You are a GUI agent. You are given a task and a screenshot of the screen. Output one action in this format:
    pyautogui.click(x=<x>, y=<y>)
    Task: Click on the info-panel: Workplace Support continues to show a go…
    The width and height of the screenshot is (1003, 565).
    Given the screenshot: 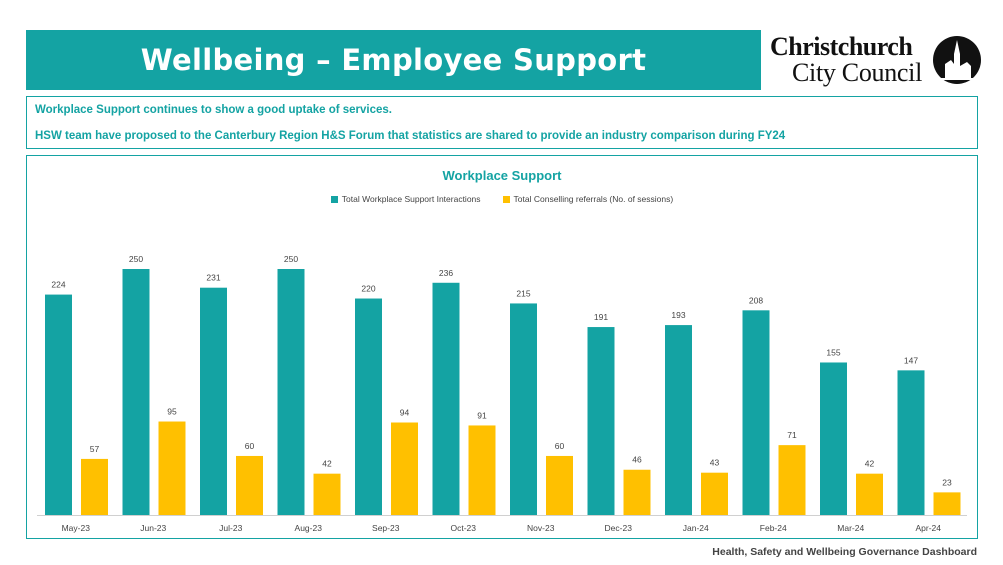 What is the action you would take?
    pyautogui.click(x=502, y=122)
    